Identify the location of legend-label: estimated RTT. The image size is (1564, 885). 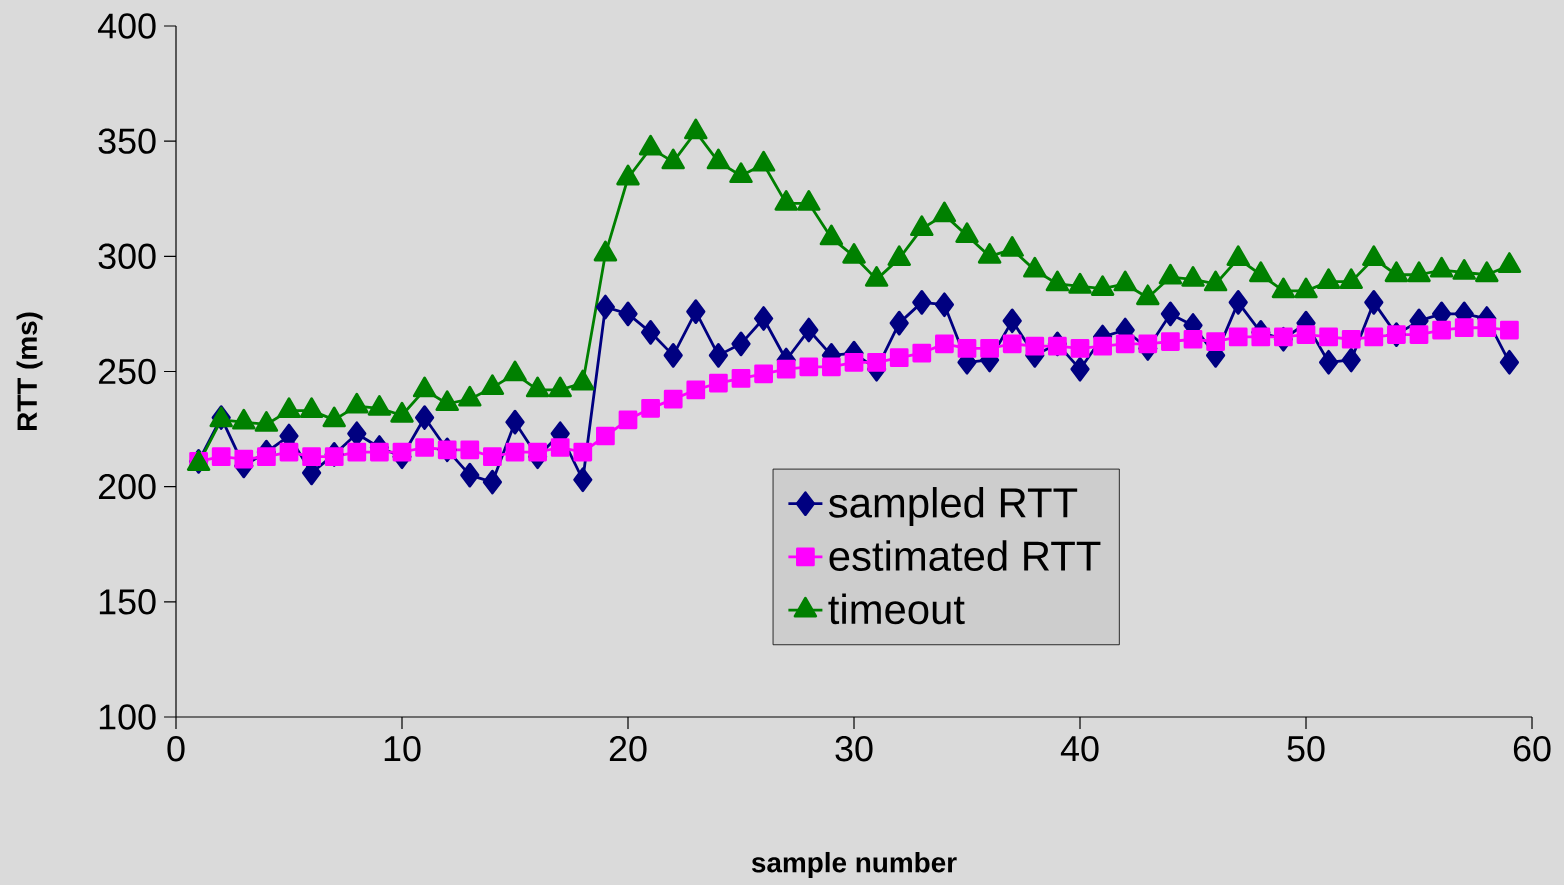
(965, 555).